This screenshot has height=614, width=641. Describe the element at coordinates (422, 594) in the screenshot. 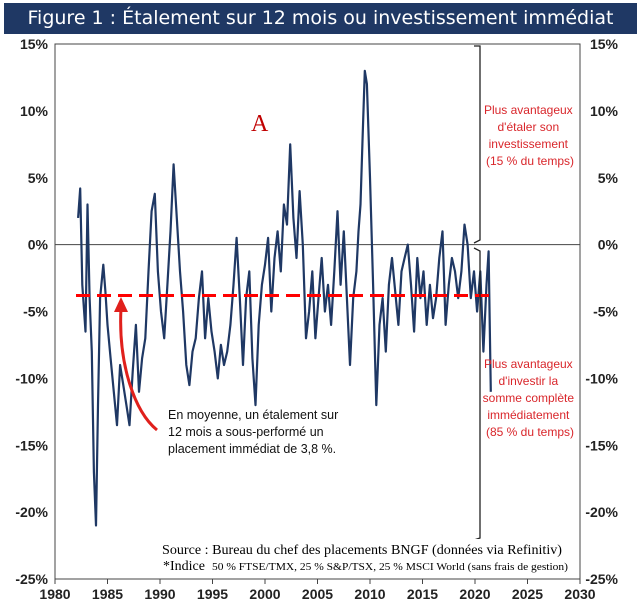

I see `x-tick-label: 2015` at that location.